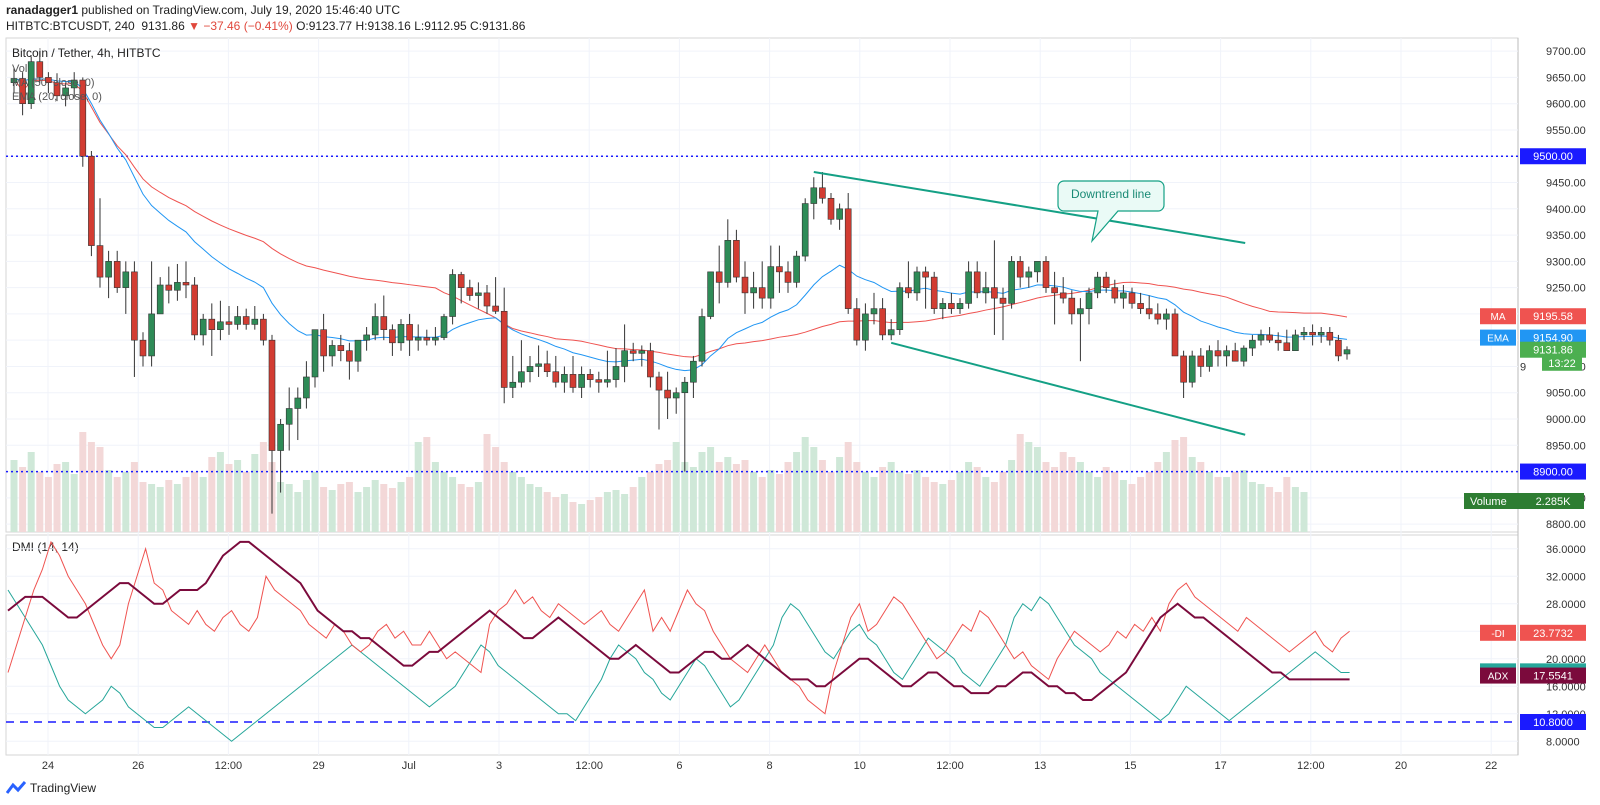  I want to click on price-tick-label: 9550.00, so click(1566, 131).